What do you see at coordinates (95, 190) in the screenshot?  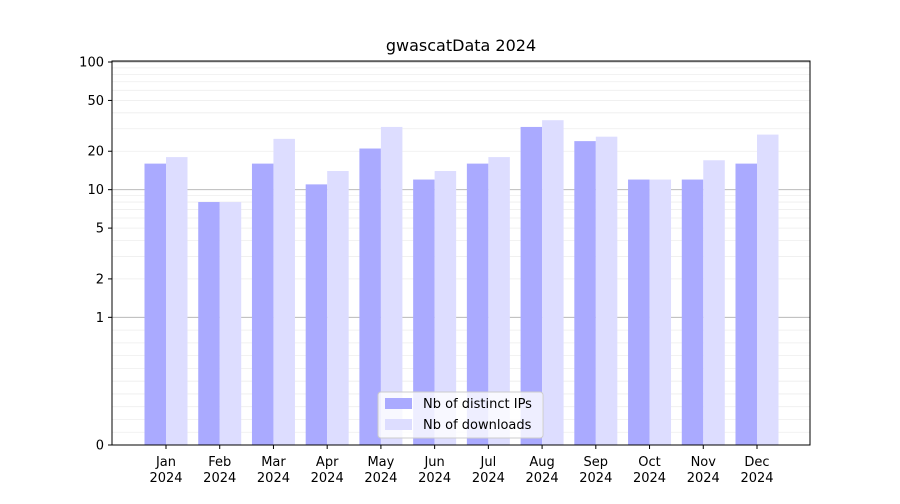 I see `y-tick-label: 10` at bounding box center [95, 190].